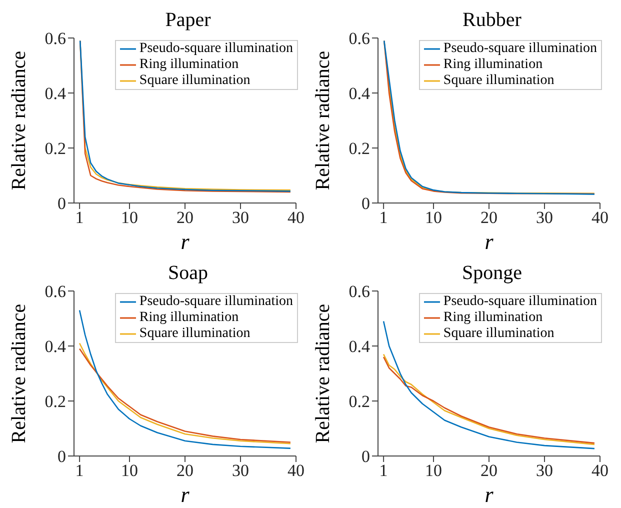 The image size is (621, 508). I want to click on chart-title: Rubber, so click(492, 20).